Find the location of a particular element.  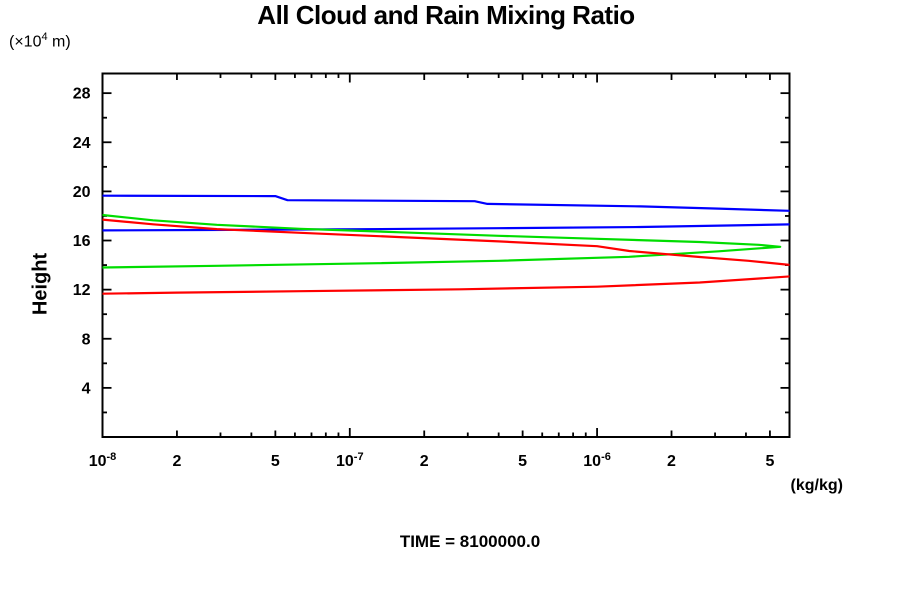

time-label: TIME = 8100000.0 is located at coordinates (470, 541).